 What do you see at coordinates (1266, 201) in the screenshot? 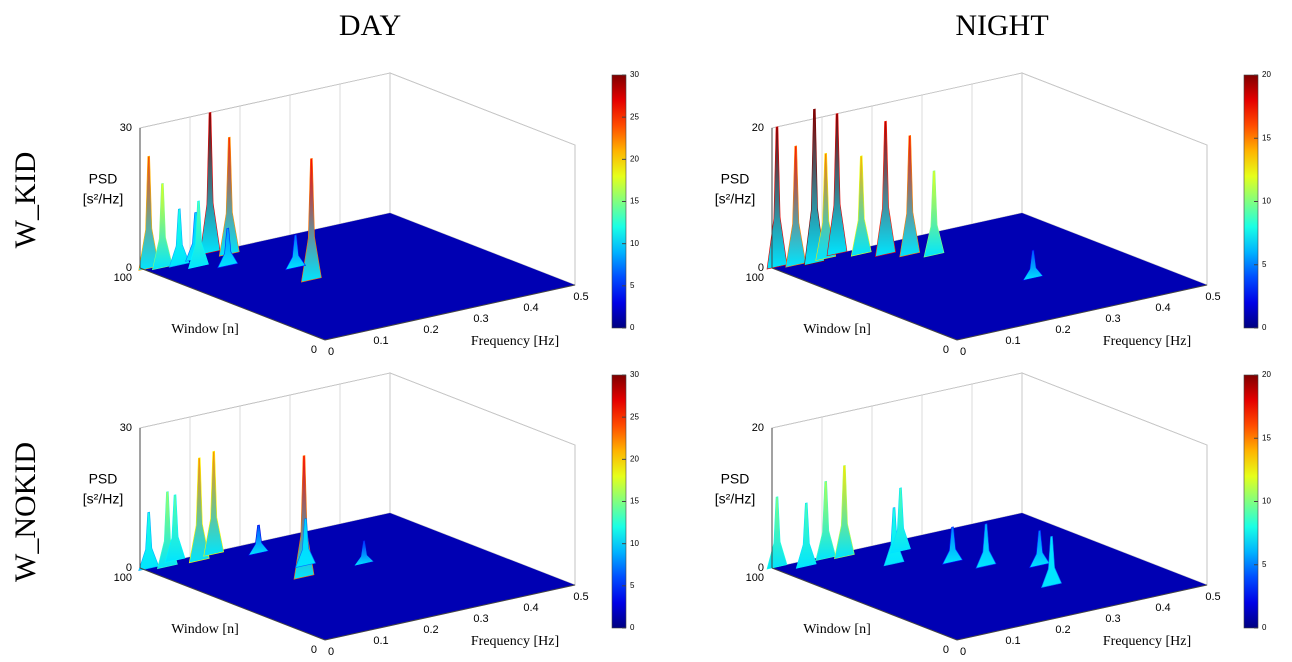
I see `colorbar-tick-label: 10` at bounding box center [1266, 201].